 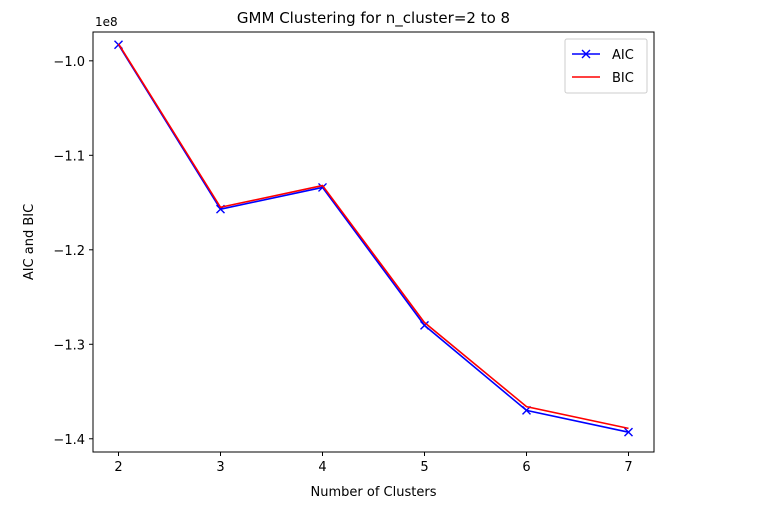 I want to click on y-tick-label: −1.0, so click(x=69, y=62).